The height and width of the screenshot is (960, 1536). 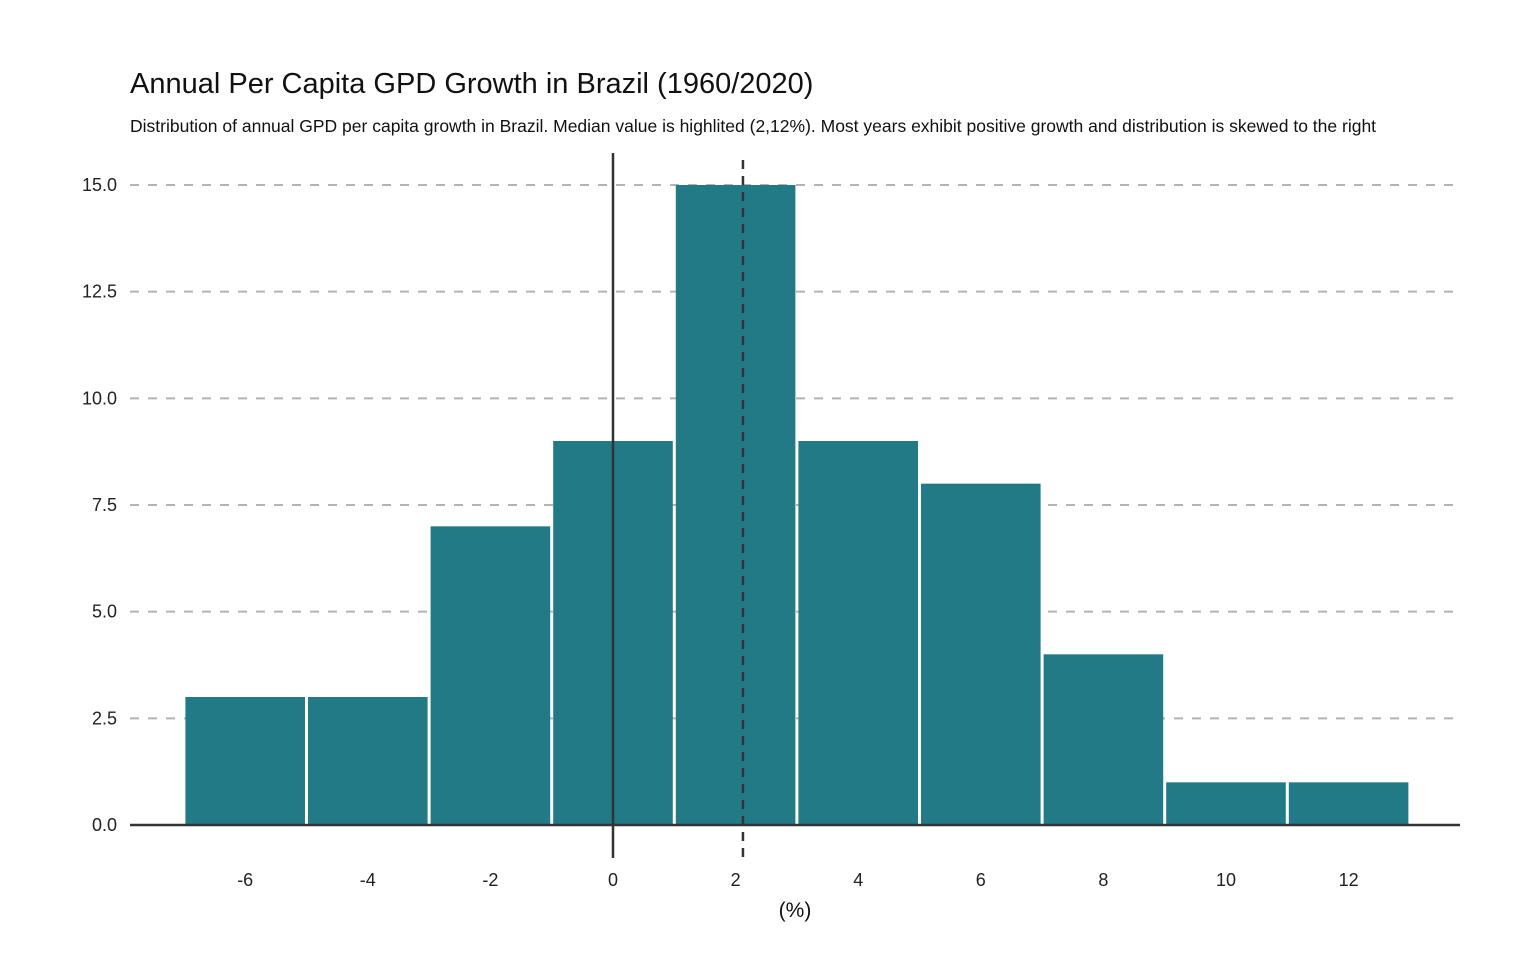 I want to click on x-tick-label: 4, so click(x=858, y=880).